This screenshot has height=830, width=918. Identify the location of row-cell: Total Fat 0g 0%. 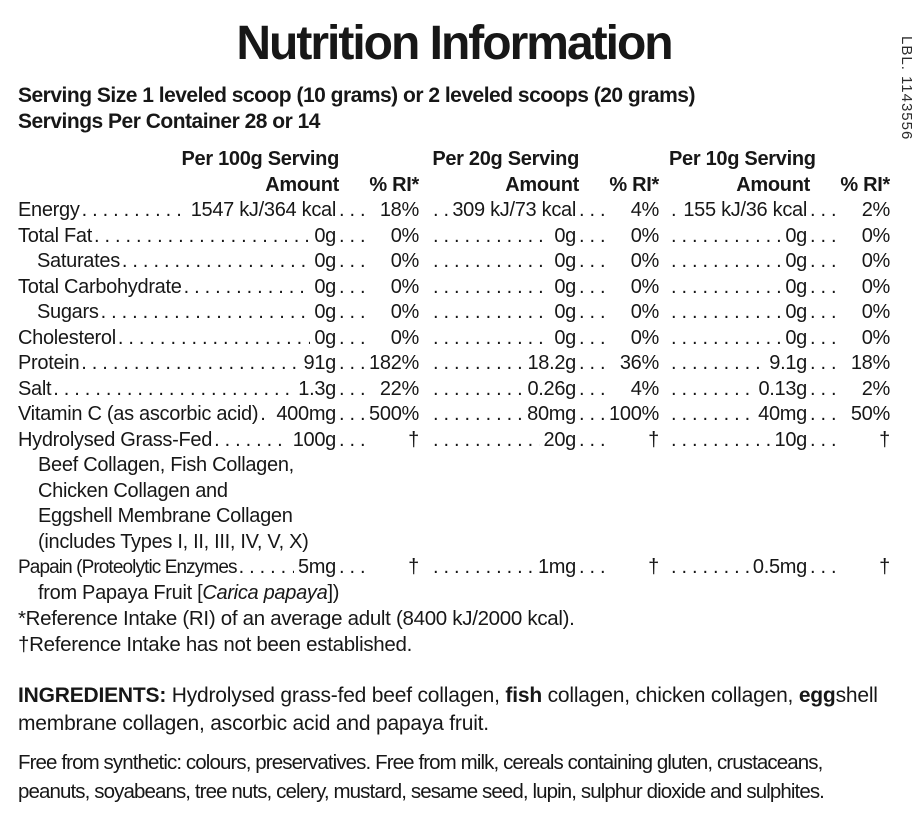
(218, 237).